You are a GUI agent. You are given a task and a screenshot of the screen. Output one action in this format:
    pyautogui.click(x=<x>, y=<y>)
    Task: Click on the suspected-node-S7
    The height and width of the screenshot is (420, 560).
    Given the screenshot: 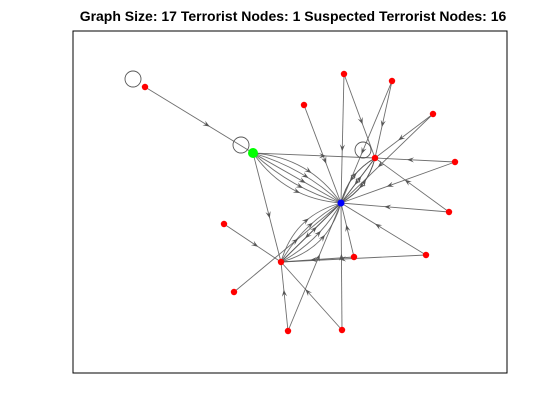 What is the action you would take?
    pyautogui.click(x=449, y=212)
    